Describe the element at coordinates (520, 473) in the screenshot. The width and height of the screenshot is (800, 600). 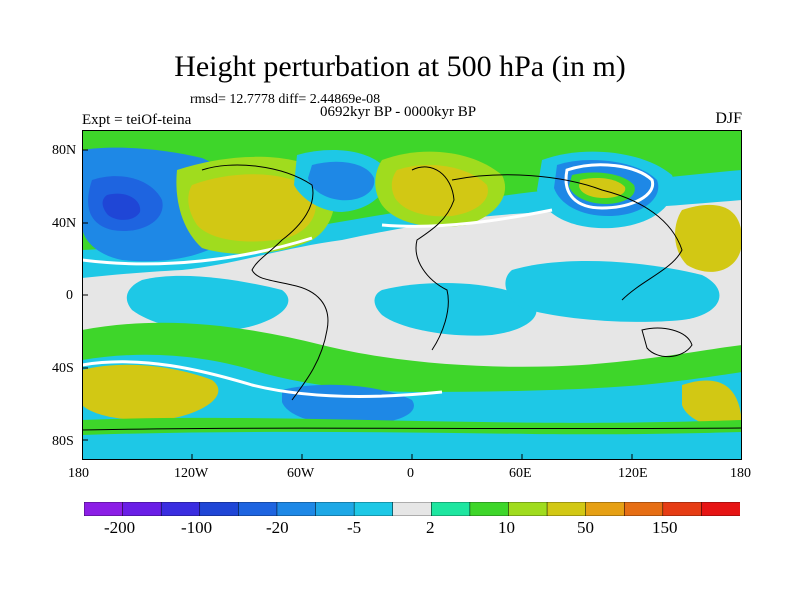
I see `xtick-label: 60E` at that location.